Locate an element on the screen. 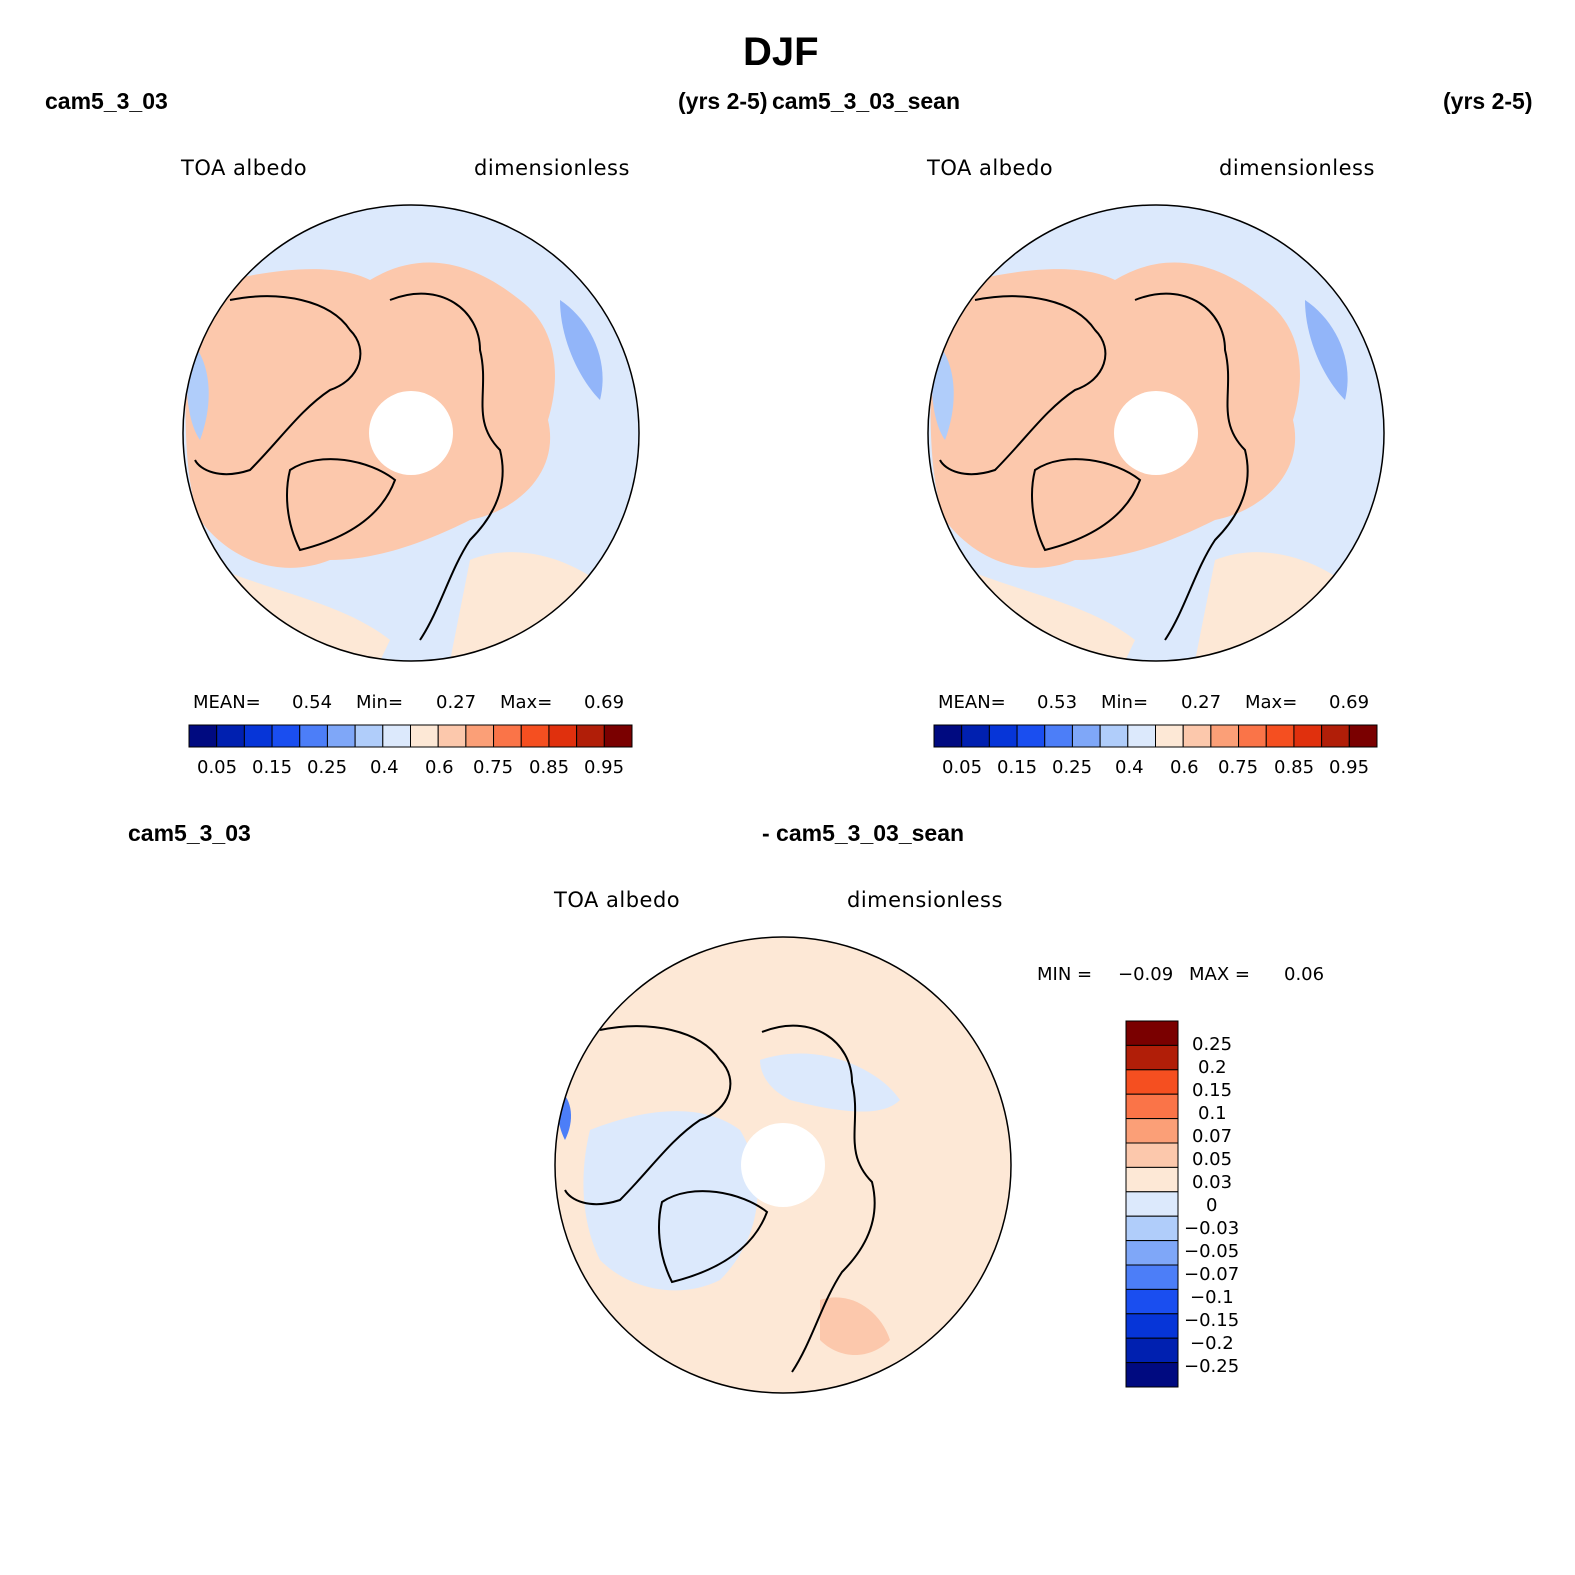  panel1-mean-label: MEAN= is located at coordinates (227, 702).